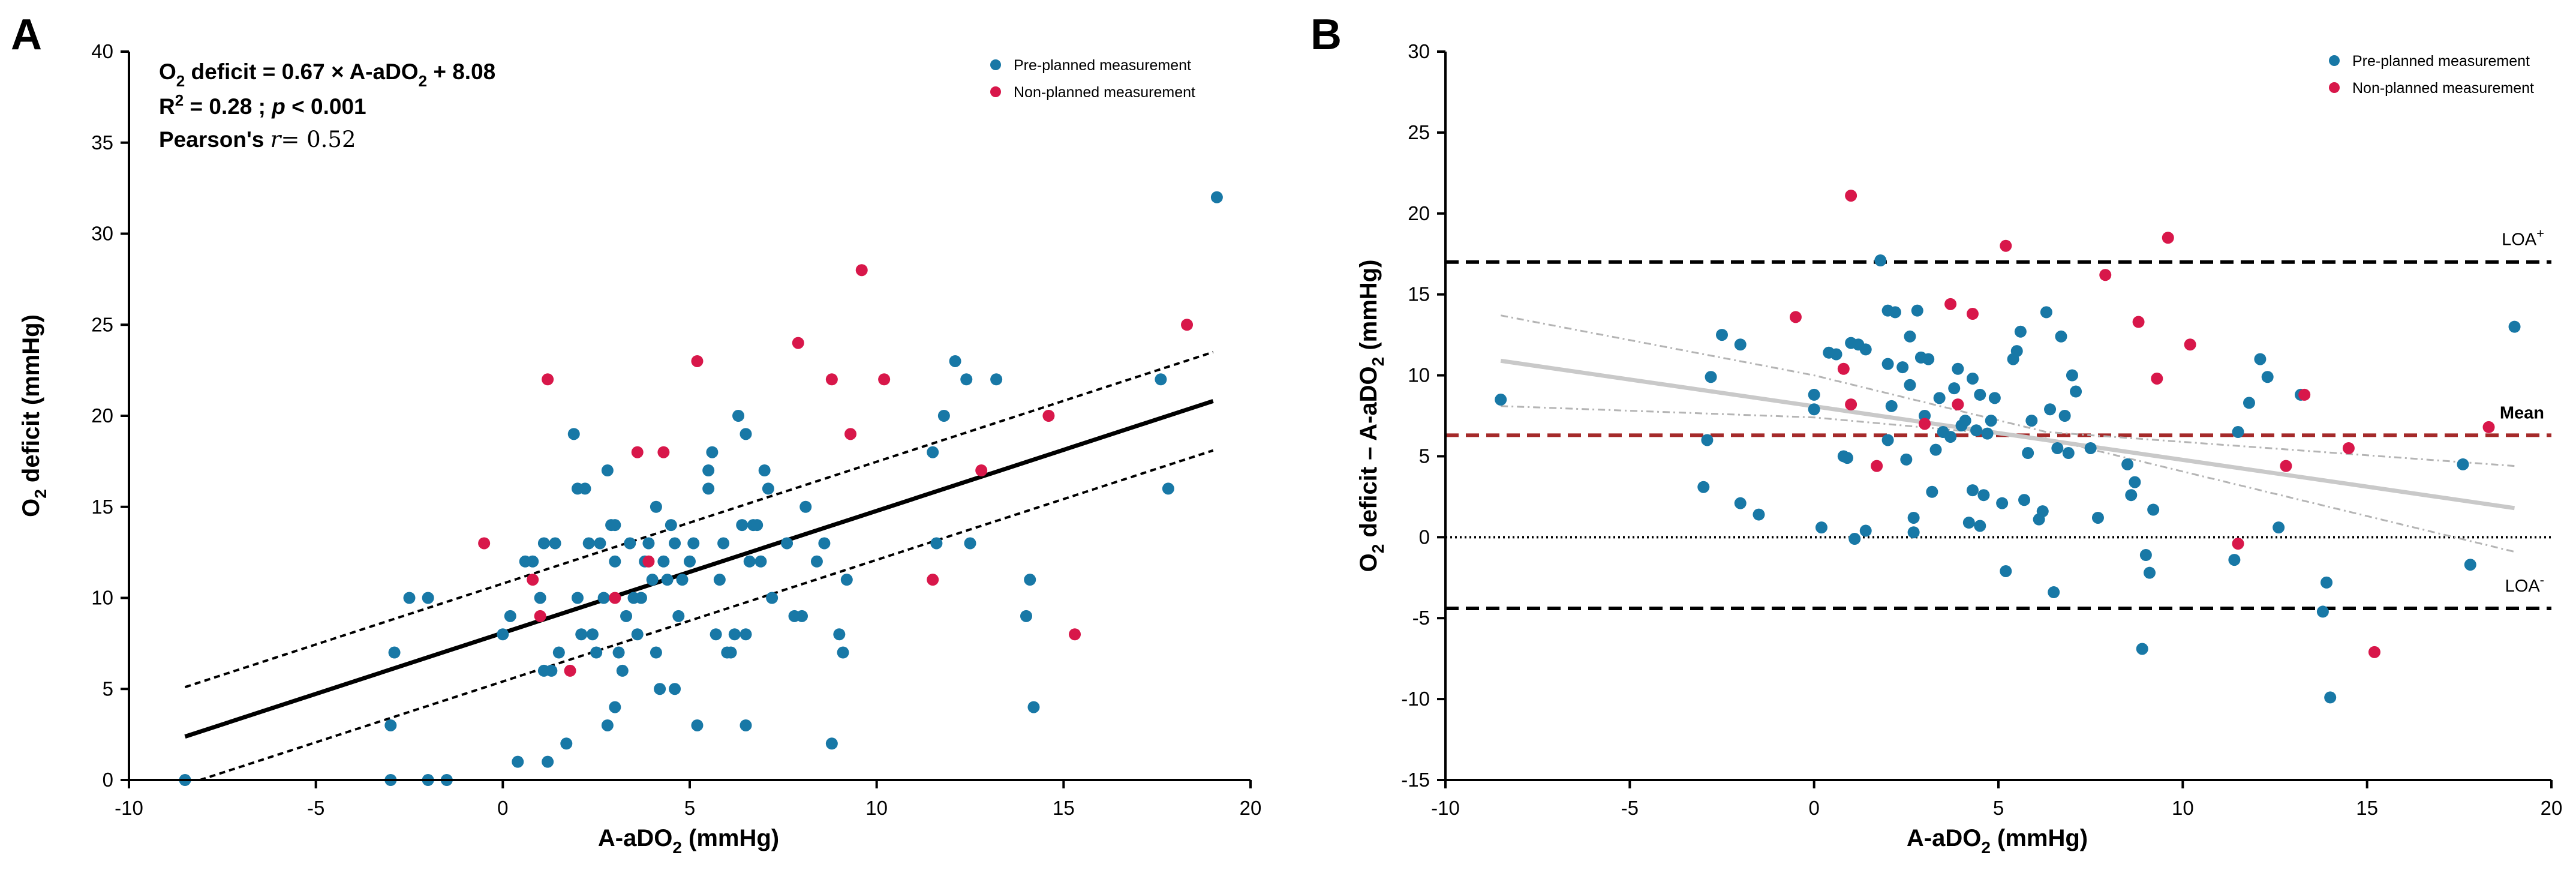  Describe the element at coordinates (102, 415) in the screenshot. I see `panel-a-y-tick-label: 20` at that location.